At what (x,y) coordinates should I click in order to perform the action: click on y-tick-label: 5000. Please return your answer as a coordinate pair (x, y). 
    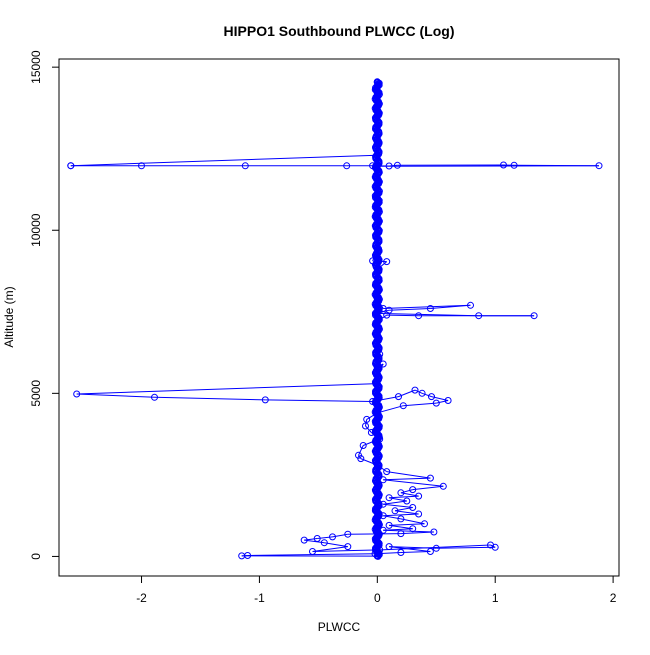
    Looking at the image, I should click on (36, 393).